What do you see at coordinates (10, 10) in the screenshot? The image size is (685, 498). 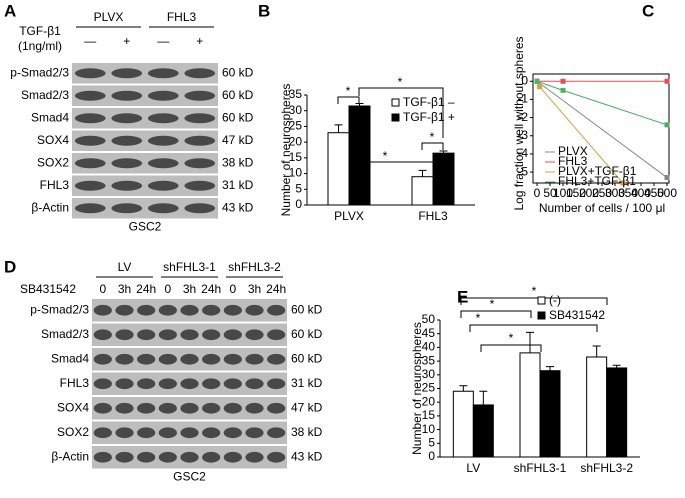 I see `panel-label: A` at bounding box center [10, 10].